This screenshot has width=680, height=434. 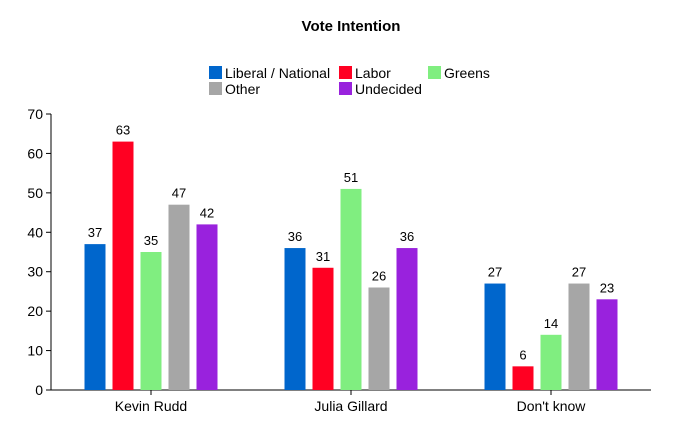 I want to click on y-tick-label: 20, so click(x=35, y=311).